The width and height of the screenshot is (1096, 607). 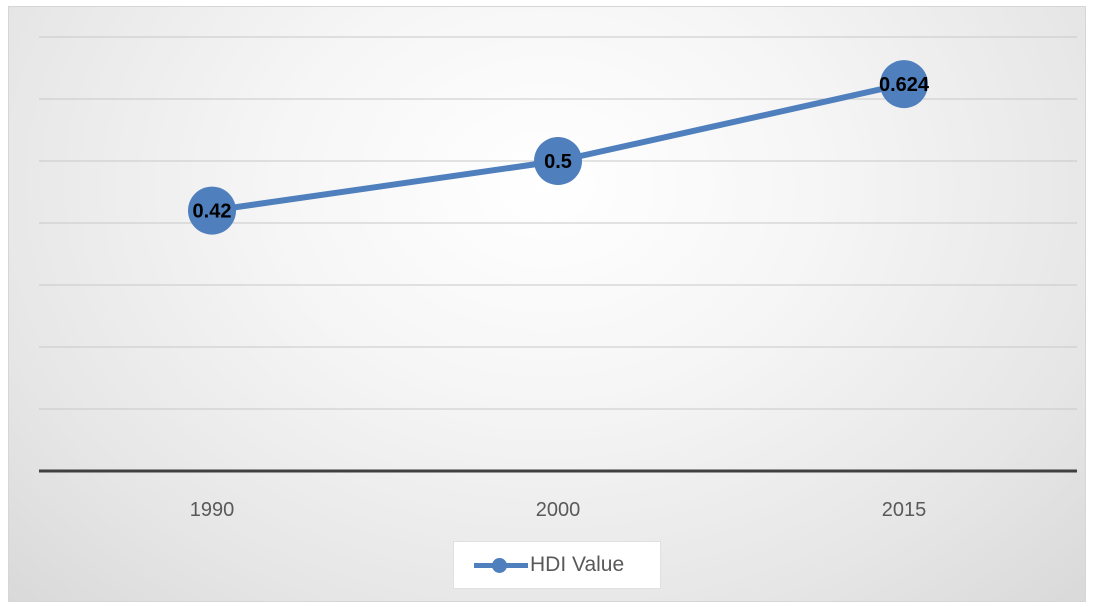 I want to click on data-label: 0.5, so click(x=558, y=162).